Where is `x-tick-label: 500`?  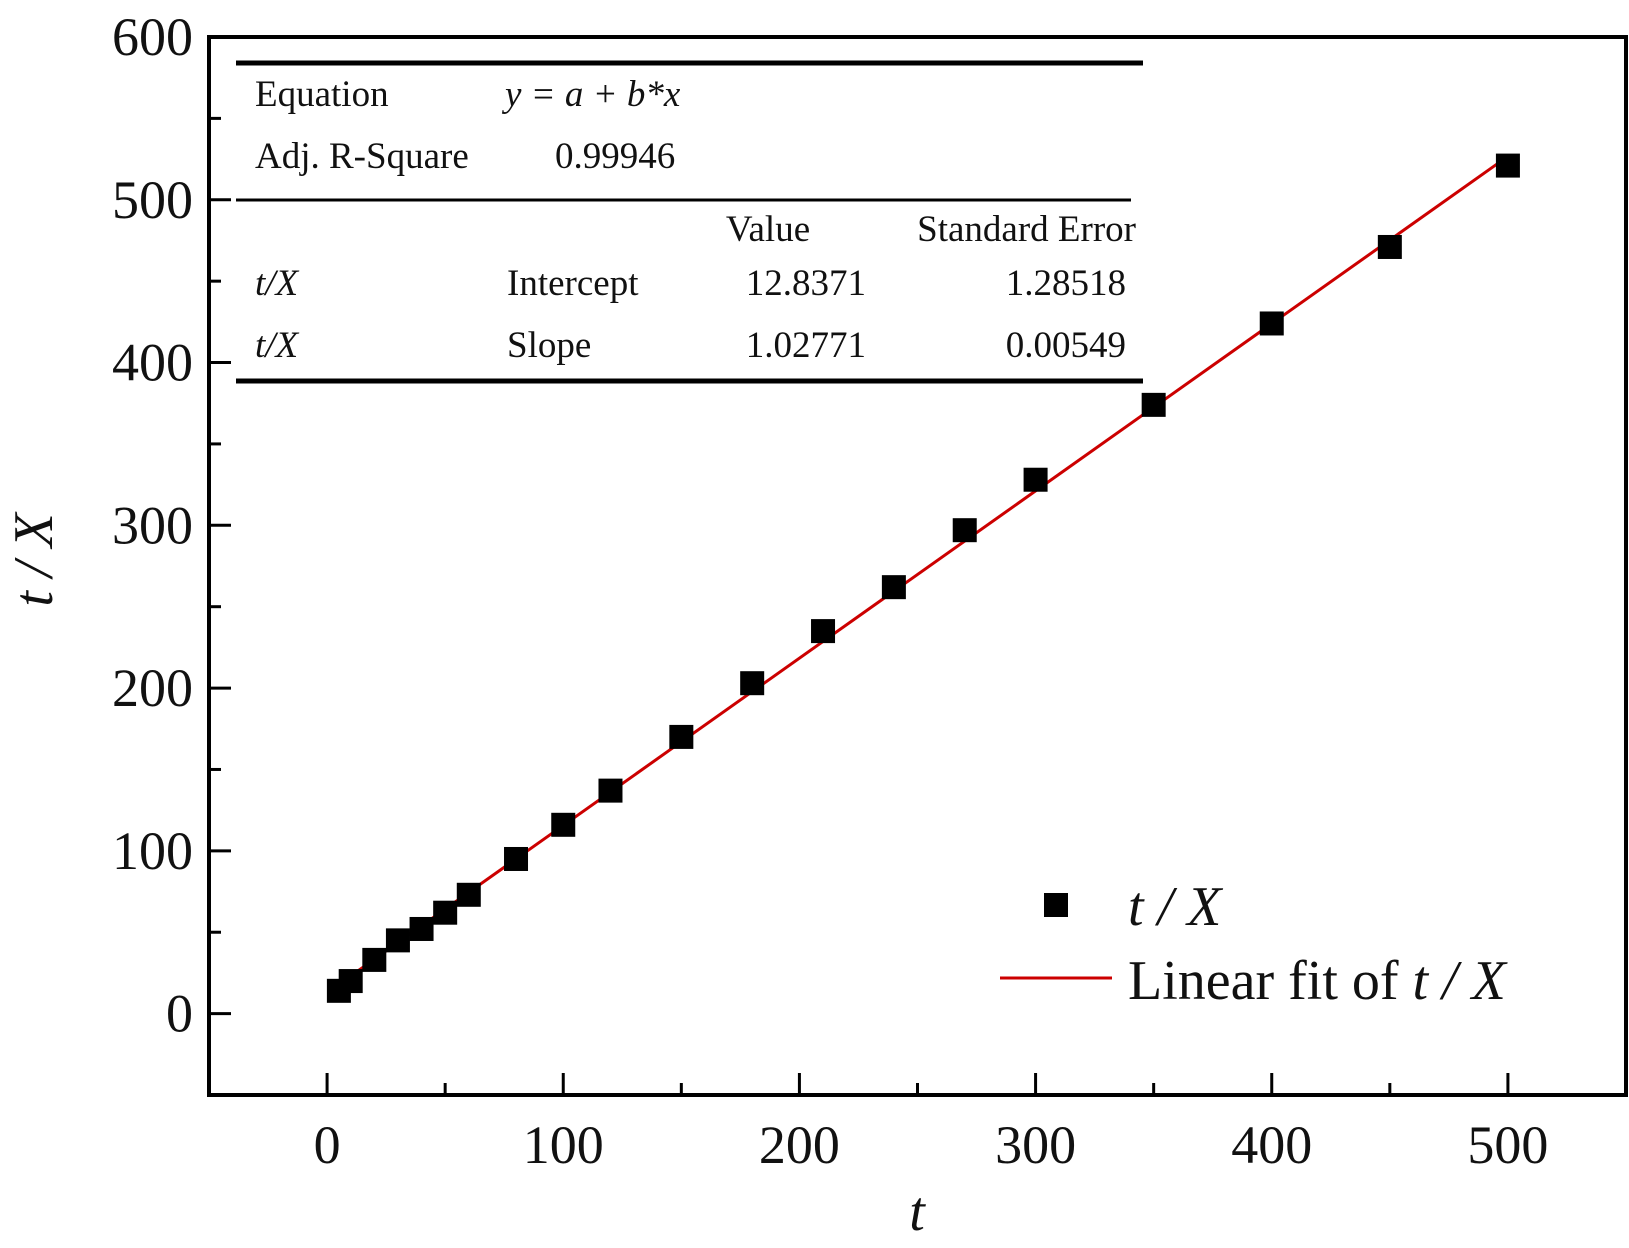
x-tick-label: 500 is located at coordinates (1507, 1145).